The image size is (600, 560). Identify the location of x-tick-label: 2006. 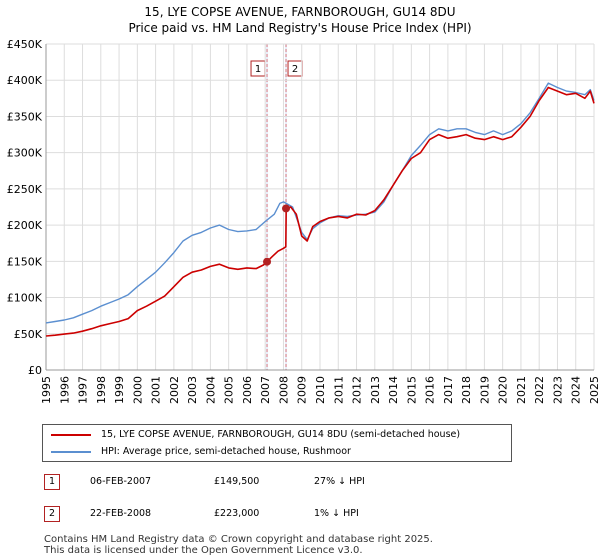
(247, 390).